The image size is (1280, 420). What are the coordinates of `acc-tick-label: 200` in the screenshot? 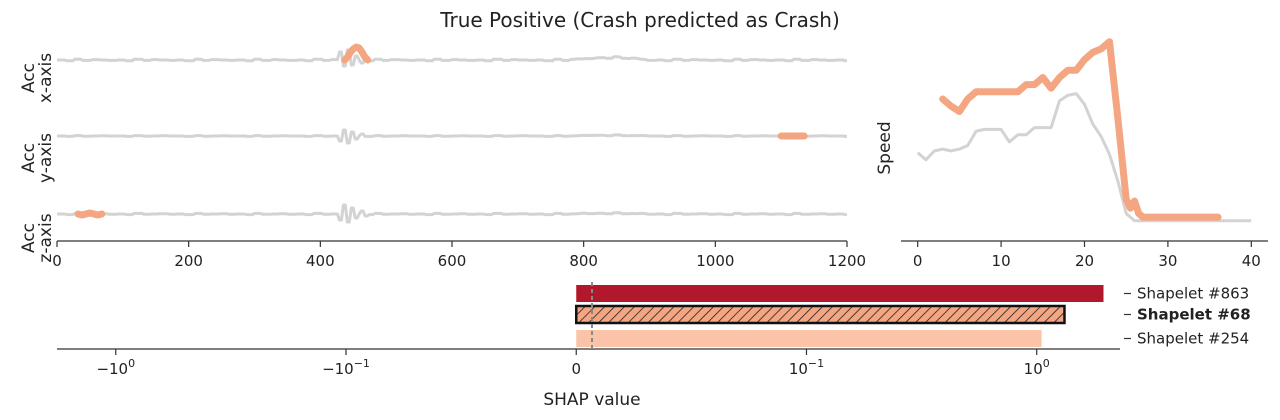 It's located at (188, 261).